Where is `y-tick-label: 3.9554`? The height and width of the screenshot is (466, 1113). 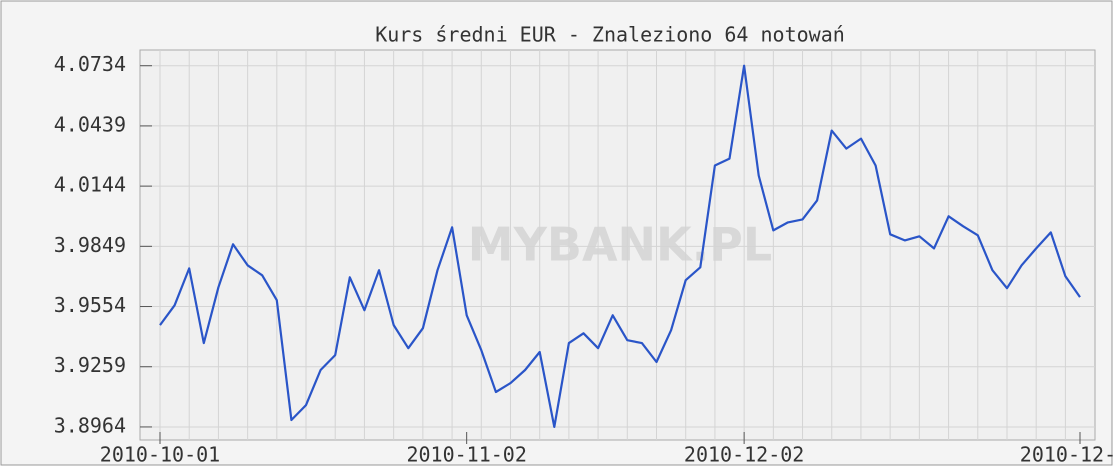
y-tick-label: 3.9554 is located at coordinates (90, 305).